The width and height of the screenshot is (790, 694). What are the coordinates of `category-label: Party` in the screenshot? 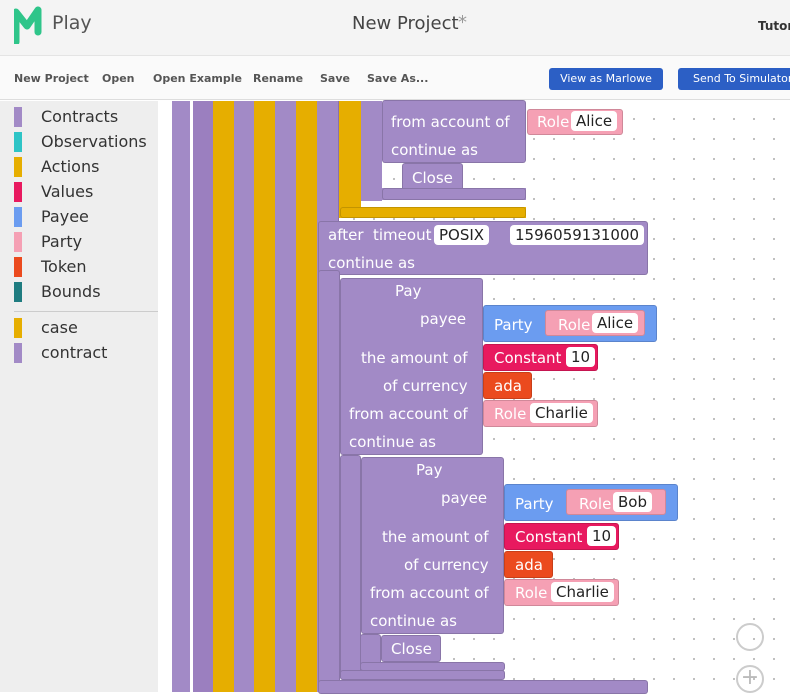 It's located at (62, 241).